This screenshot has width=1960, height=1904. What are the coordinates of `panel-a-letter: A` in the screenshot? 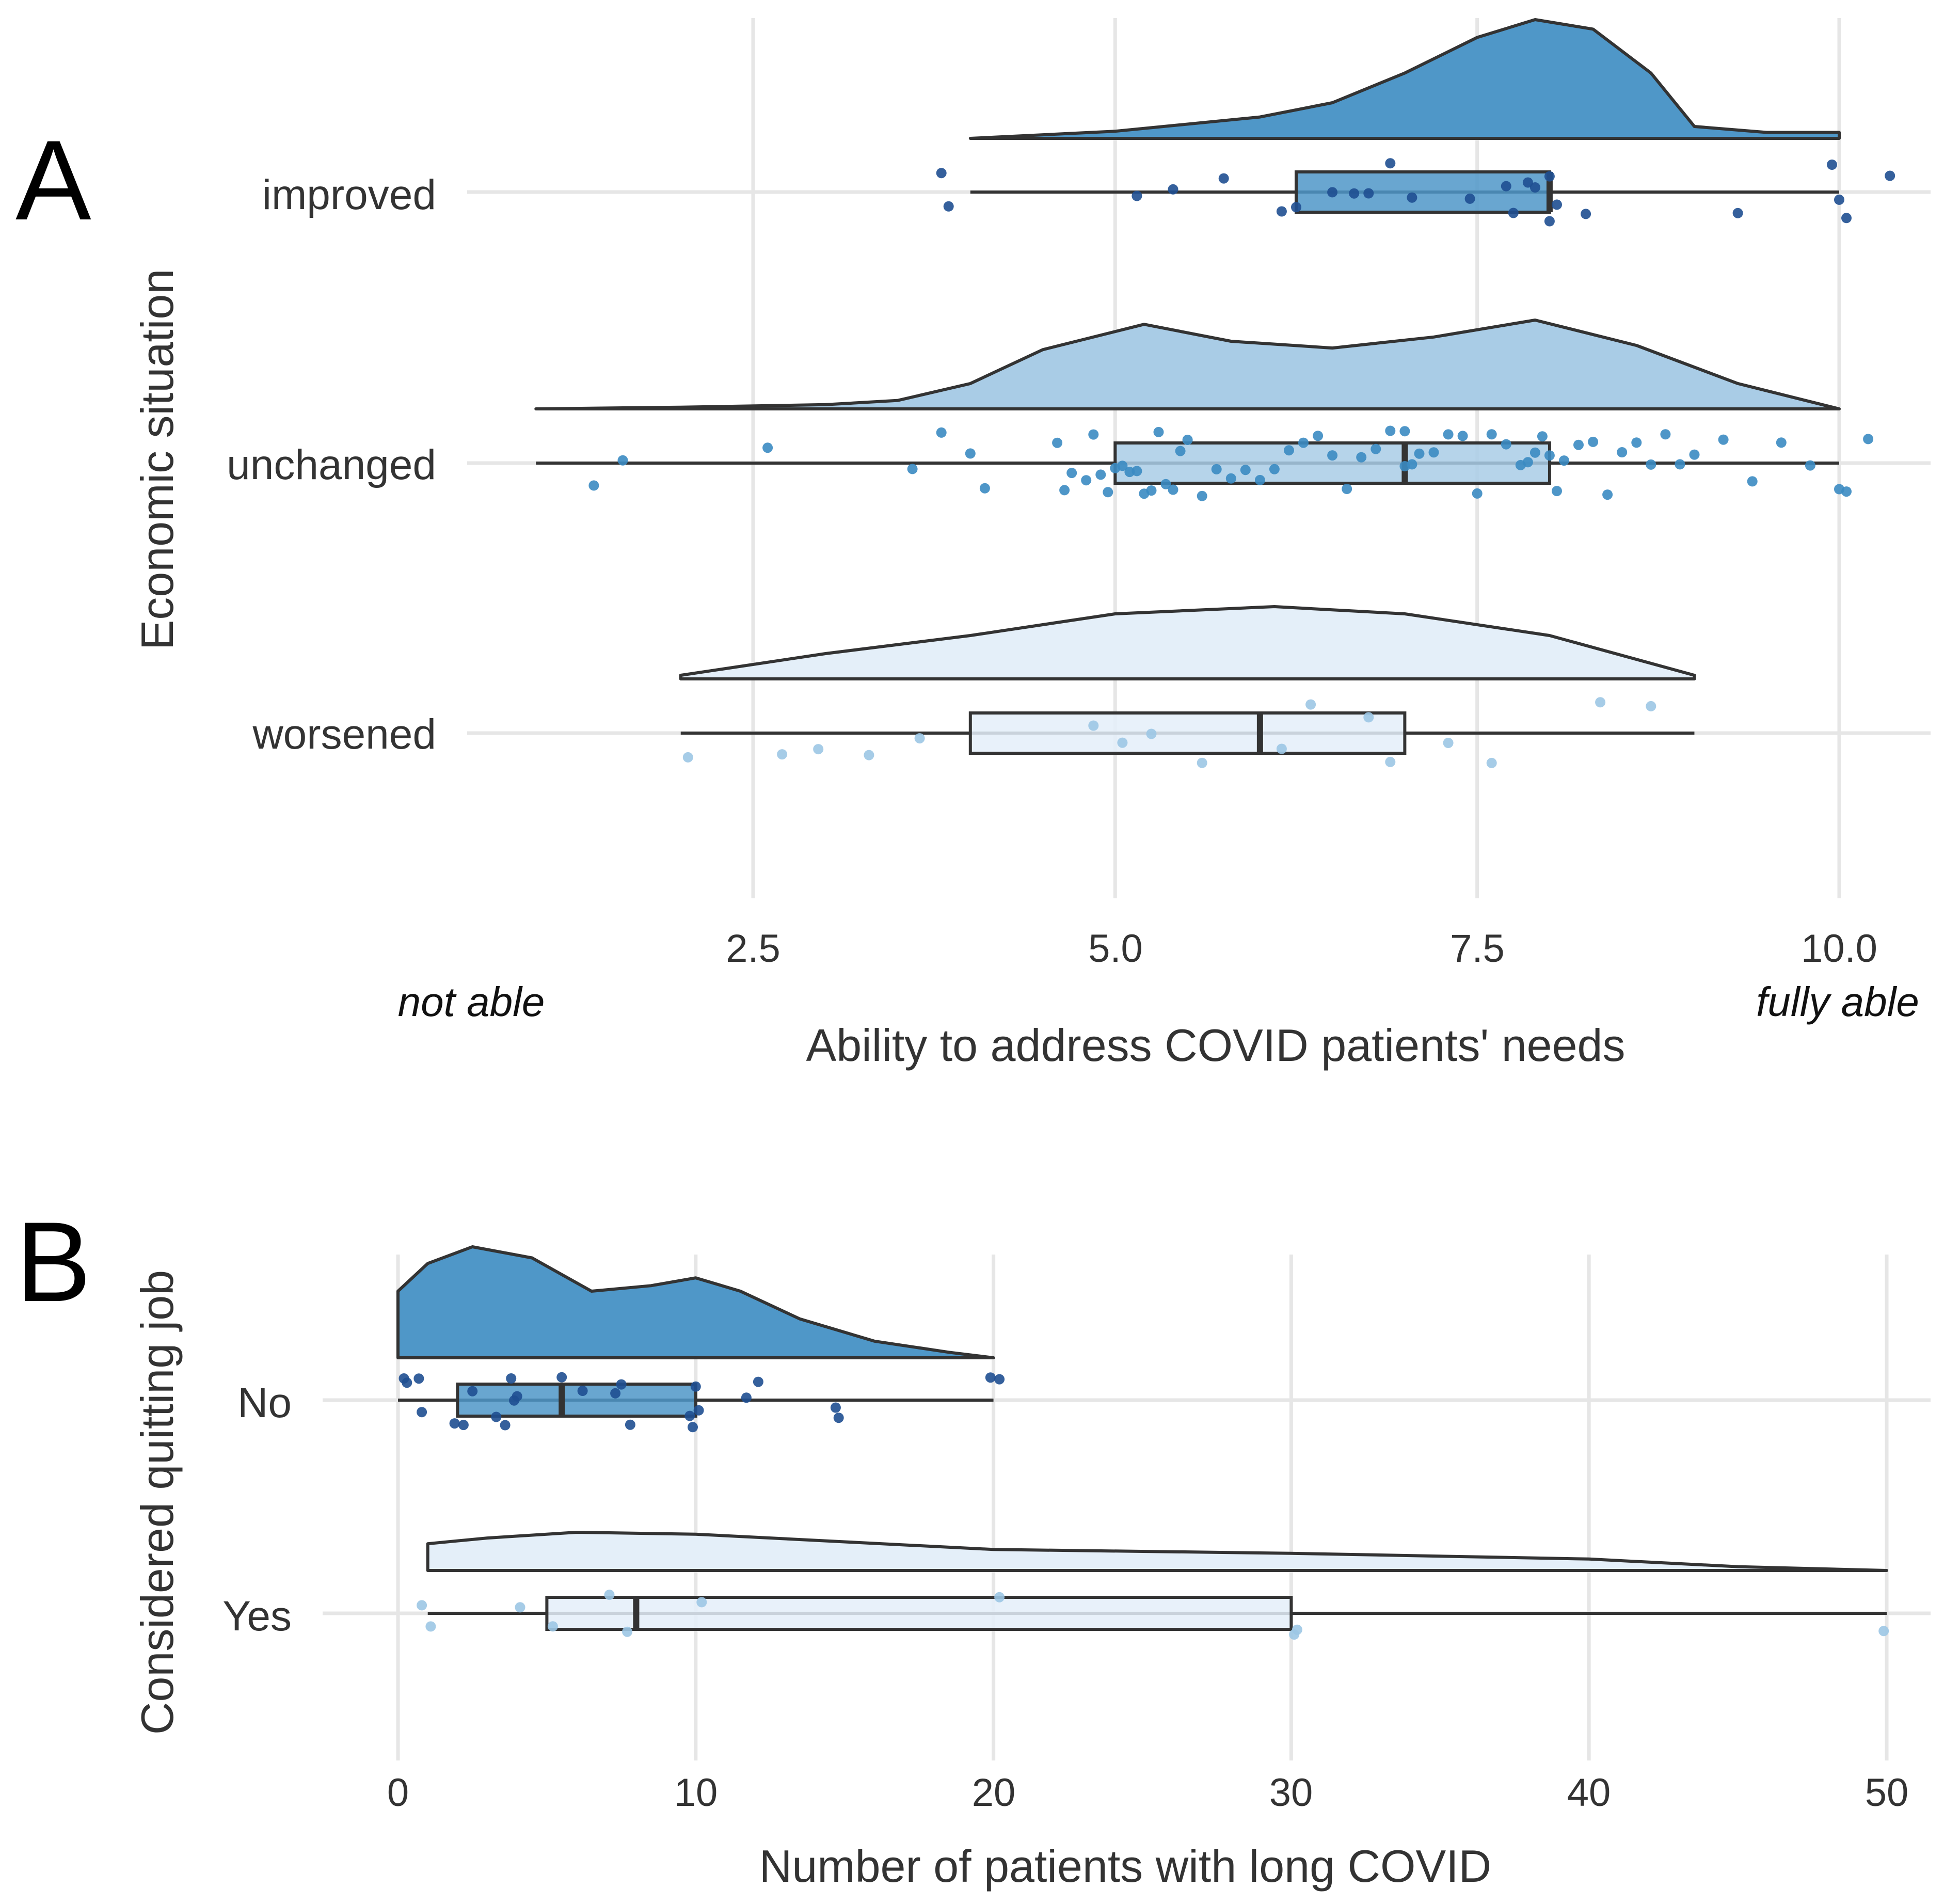 It's located at (53, 181).